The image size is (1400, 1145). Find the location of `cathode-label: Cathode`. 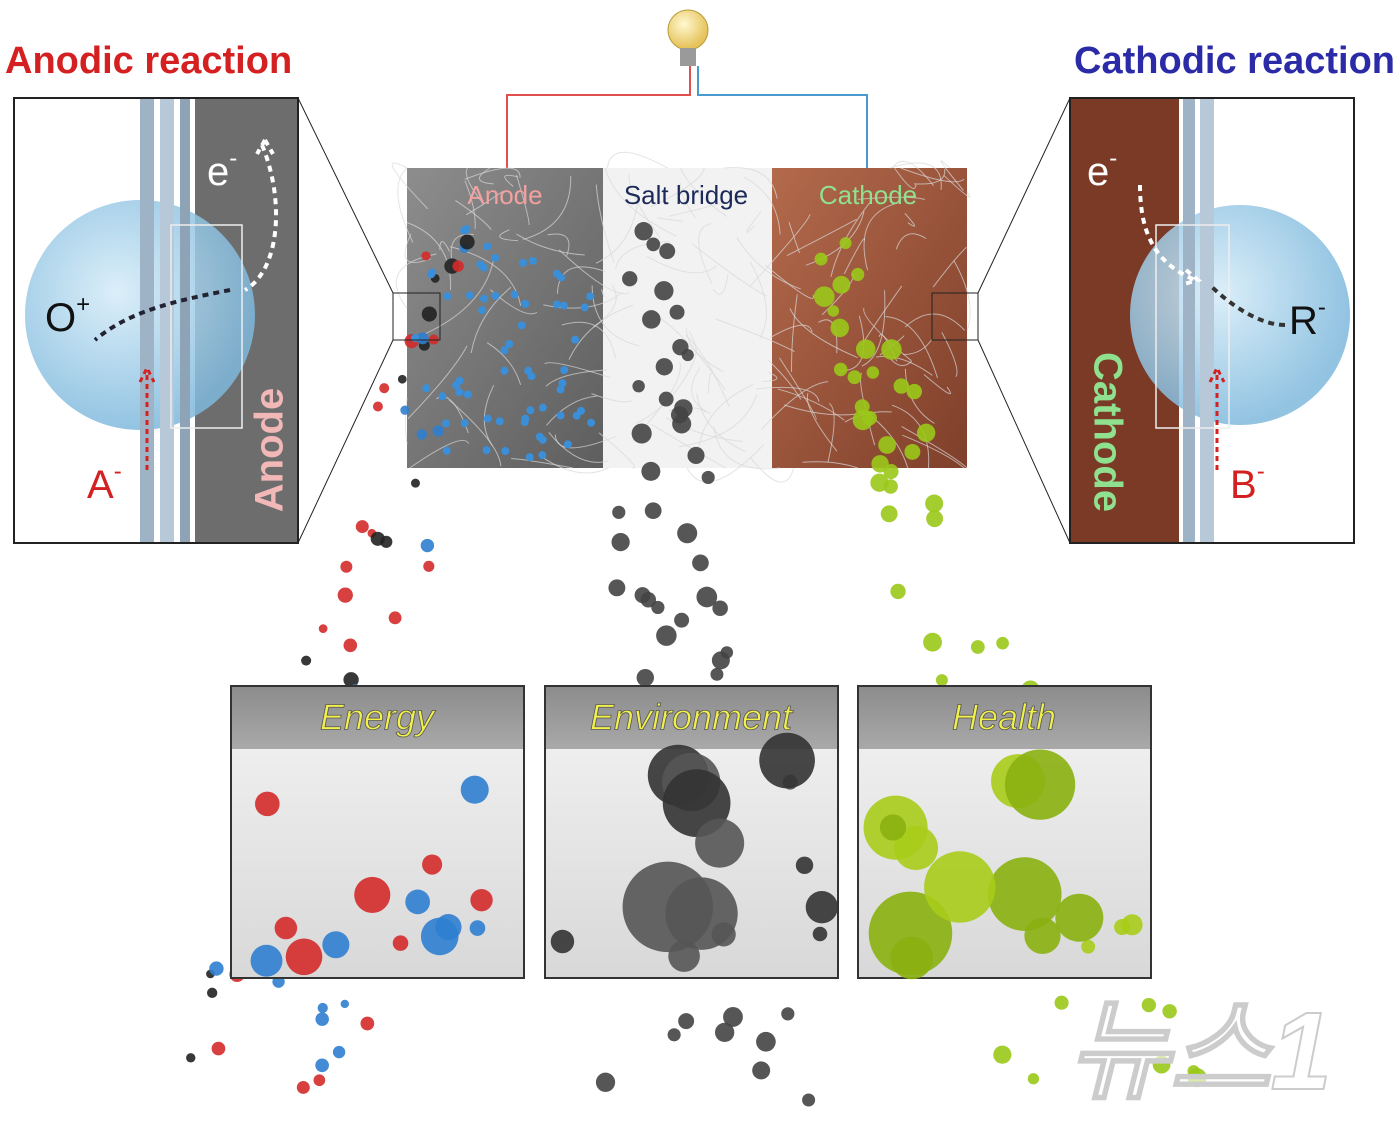

cathode-label: Cathode is located at coordinates (868, 195).